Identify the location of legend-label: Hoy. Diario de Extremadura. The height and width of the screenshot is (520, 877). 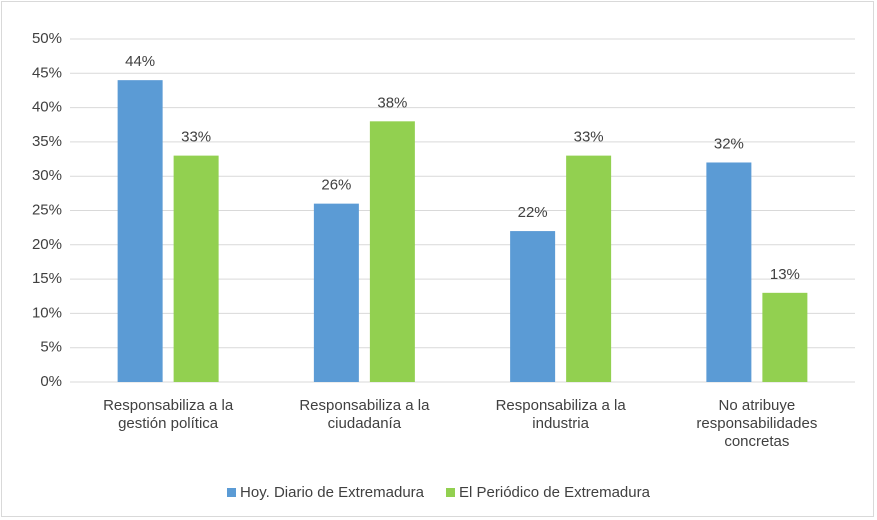
(332, 492).